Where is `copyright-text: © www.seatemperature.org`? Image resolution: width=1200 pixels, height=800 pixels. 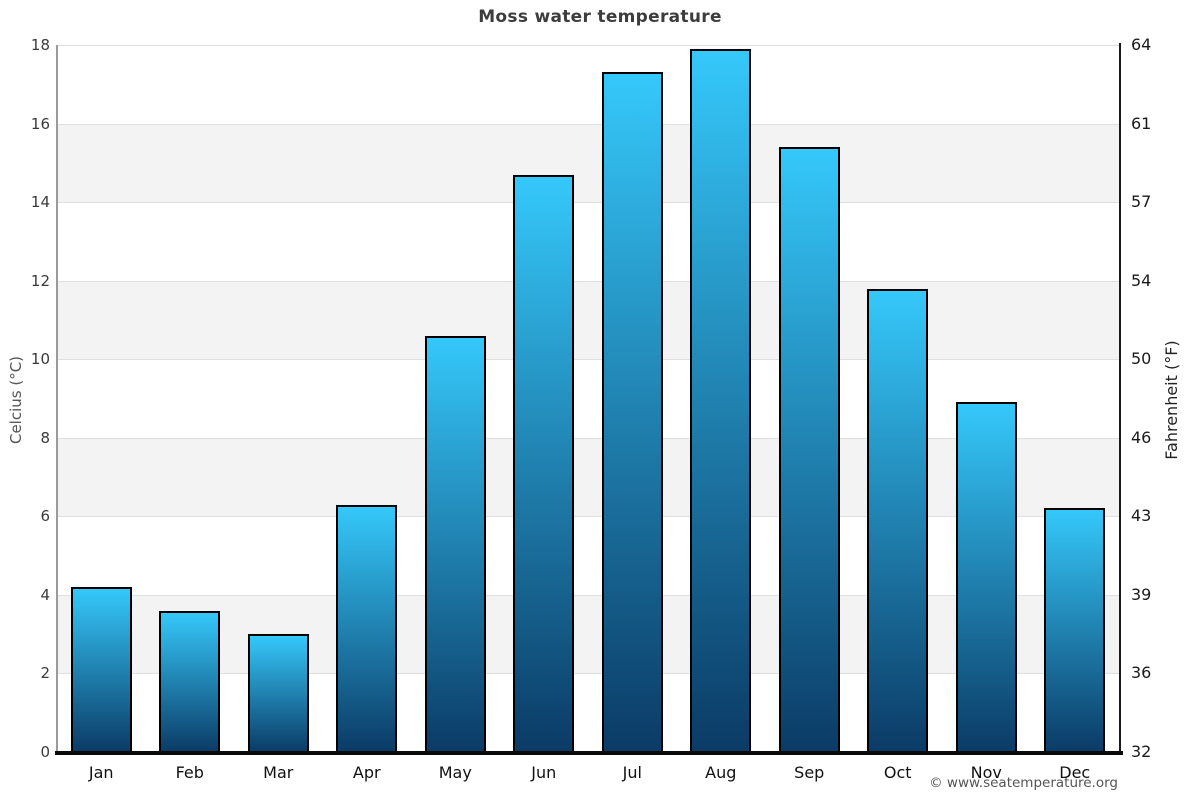
copyright-text: © www.seatemperature.org is located at coordinates (1023, 783).